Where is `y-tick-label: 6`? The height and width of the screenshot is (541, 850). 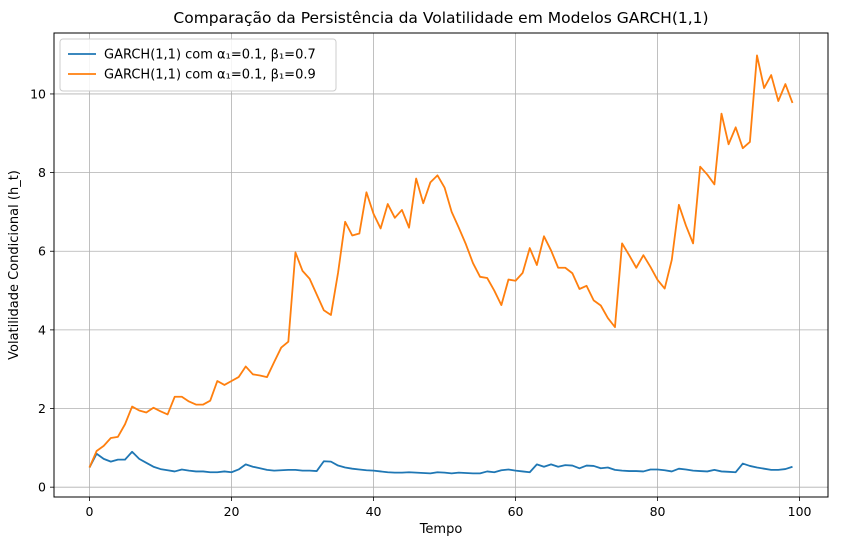
y-tick-label: 6 is located at coordinates (42, 251).